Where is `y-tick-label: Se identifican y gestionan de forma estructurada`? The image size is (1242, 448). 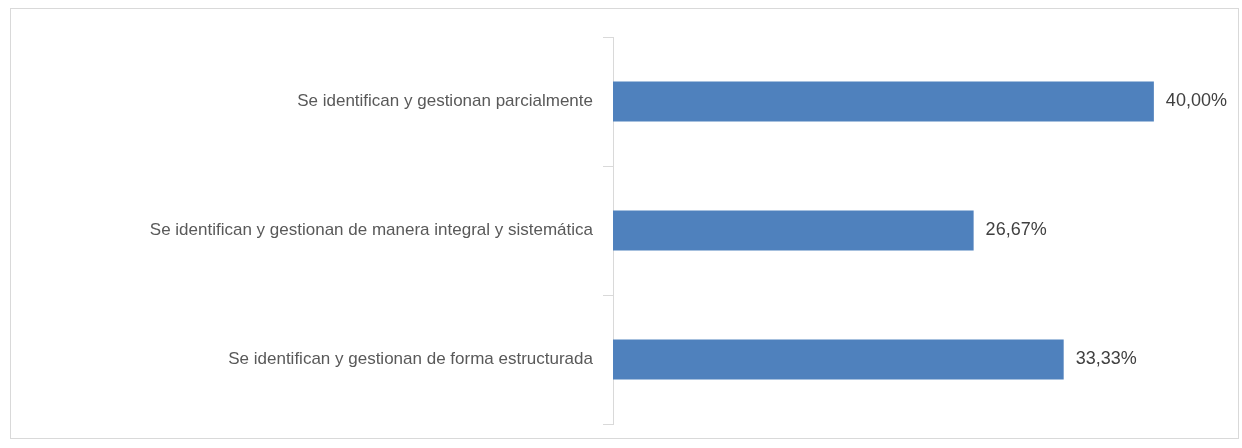 y-tick-label: Se identifican y gestionan de forma estructurada is located at coordinates (411, 359).